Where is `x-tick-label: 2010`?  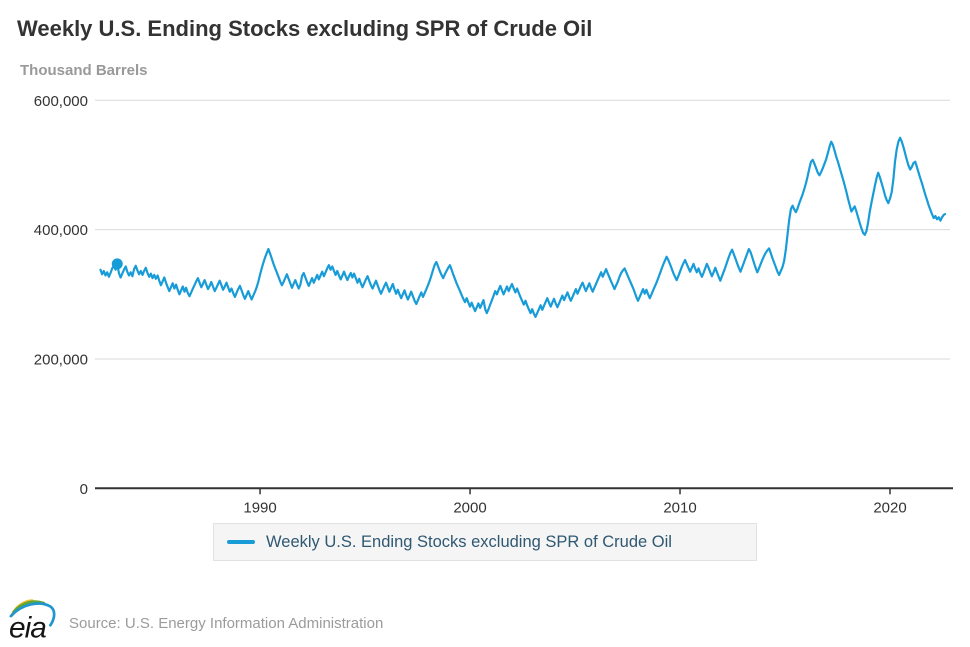 x-tick-label: 2010 is located at coordinates (679, 507).